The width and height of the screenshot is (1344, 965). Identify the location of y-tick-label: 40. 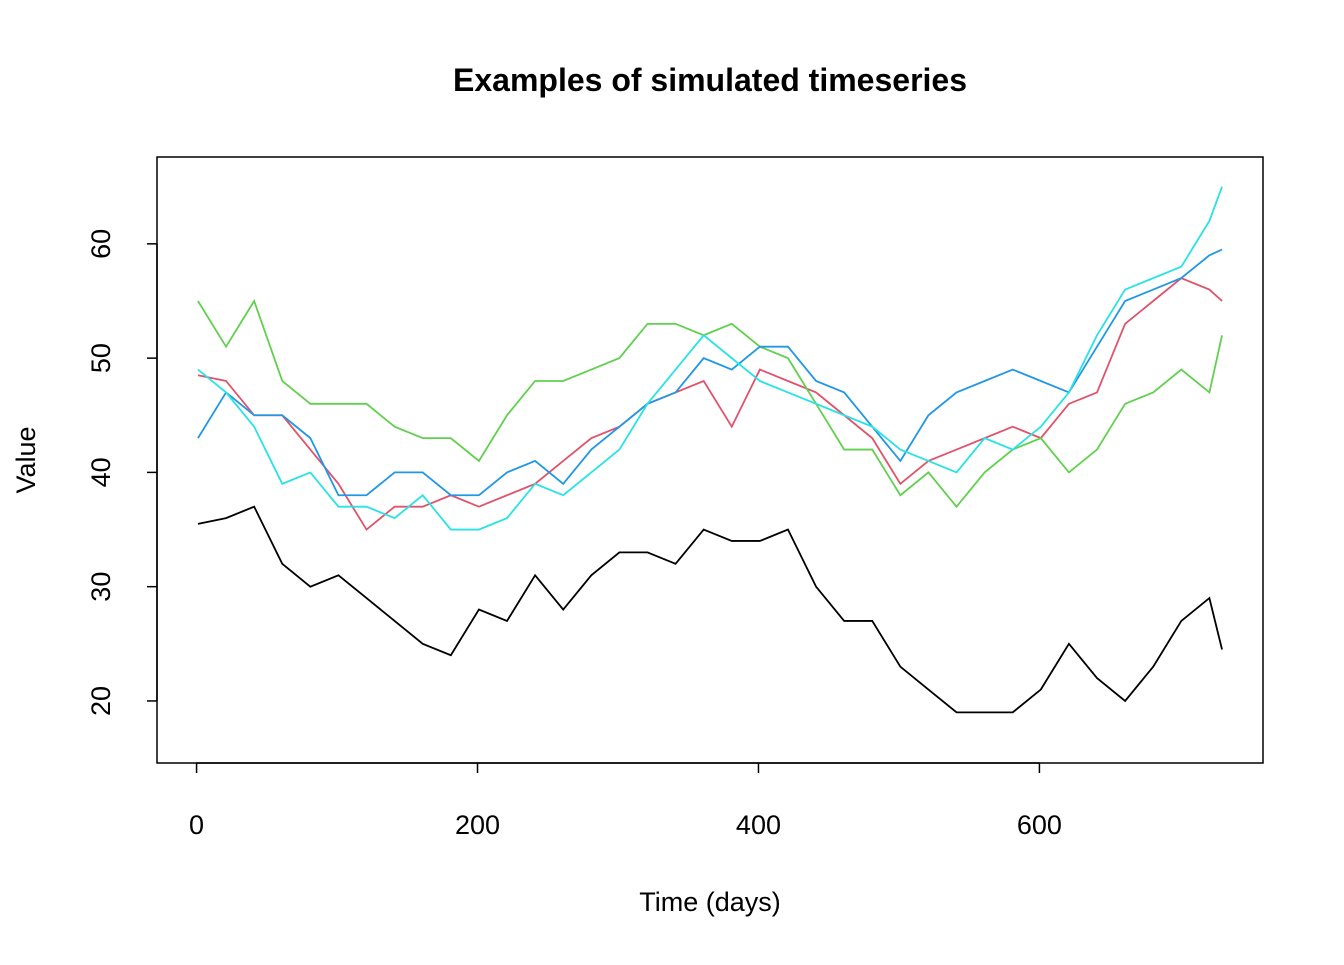
(101, 472).